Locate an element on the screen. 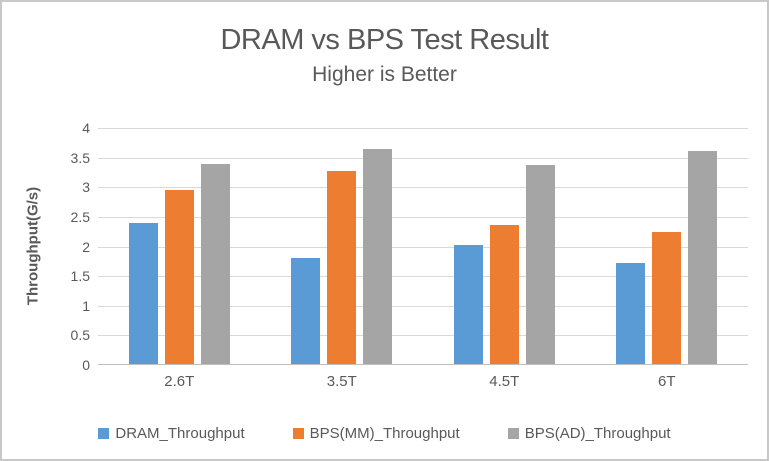 This screenshot has height=461, width=769. y-axis-title: Throughput(G/s) is located at coordinates (33, 246).